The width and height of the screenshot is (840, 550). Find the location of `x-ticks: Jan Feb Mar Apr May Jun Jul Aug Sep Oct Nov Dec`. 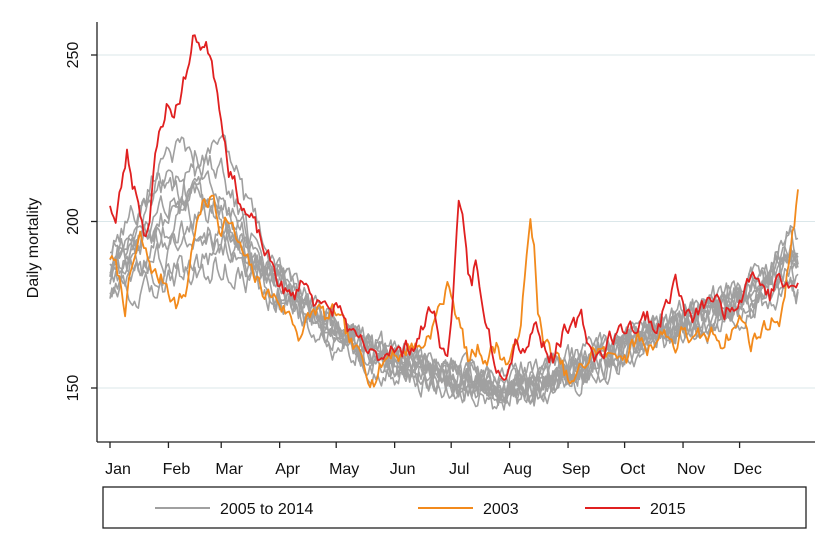

x-ticks: Jan Feb Mar Apr May Jun Jul Aug Sep Oct Nov Dec is located at coordinates (433, 460).